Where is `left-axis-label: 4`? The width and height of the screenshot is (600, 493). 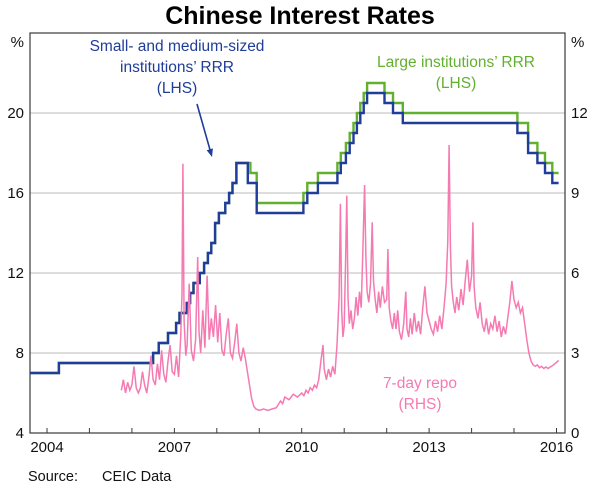 left-axis-label: 4 is located at coordinates (20, 433).